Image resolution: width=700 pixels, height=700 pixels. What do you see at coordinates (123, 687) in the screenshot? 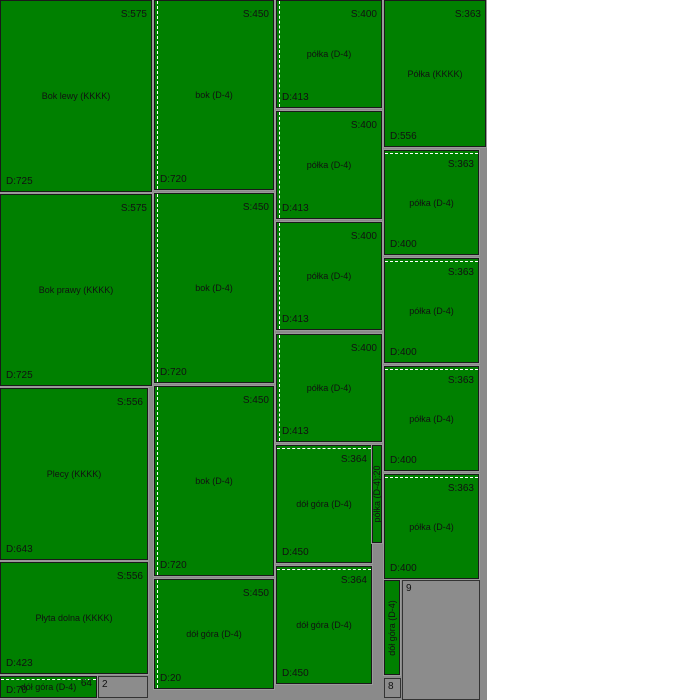
I see `offcut: 2` at bounding box center [123, 687].